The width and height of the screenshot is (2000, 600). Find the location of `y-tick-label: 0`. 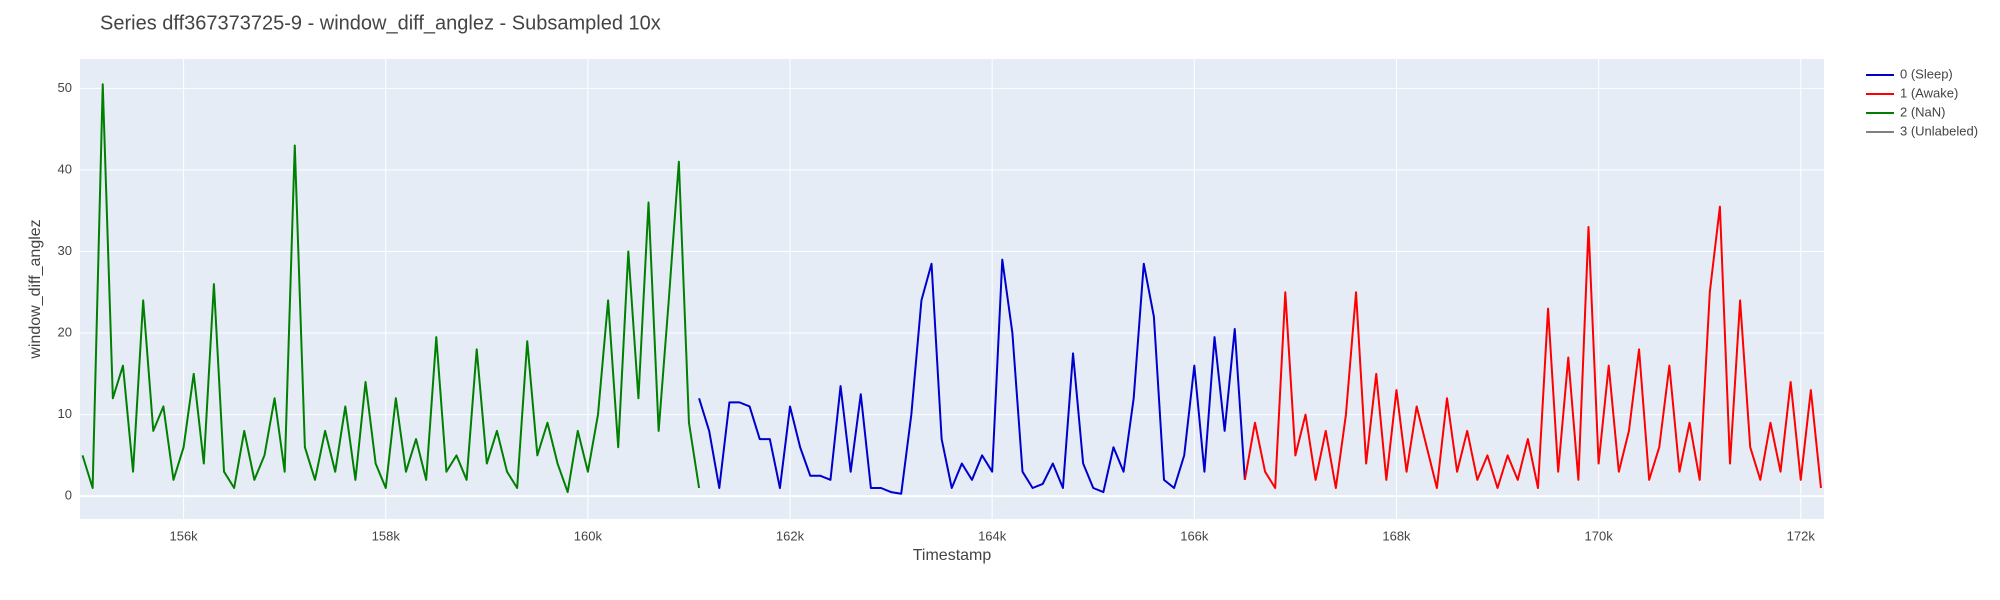

y-tick-label: 0 is located at coordinates (68, 495).